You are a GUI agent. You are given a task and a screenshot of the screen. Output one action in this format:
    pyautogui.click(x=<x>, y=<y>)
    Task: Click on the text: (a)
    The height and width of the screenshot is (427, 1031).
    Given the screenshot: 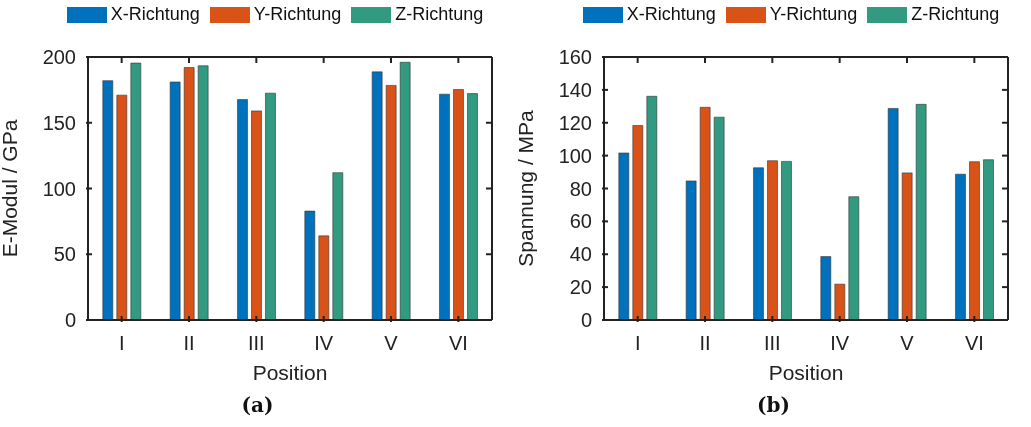 What is the action you would take?
    pyautogui.click(x=257, y=405)
    